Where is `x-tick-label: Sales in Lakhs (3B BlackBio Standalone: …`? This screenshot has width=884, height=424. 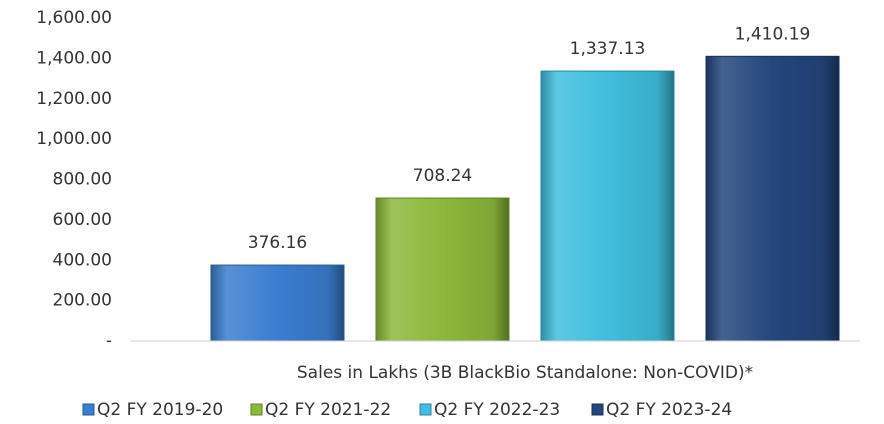 x-tick-label: Sales in Lakhs (3B BlackBio Standalone: … is located at coordinates (525, 373).